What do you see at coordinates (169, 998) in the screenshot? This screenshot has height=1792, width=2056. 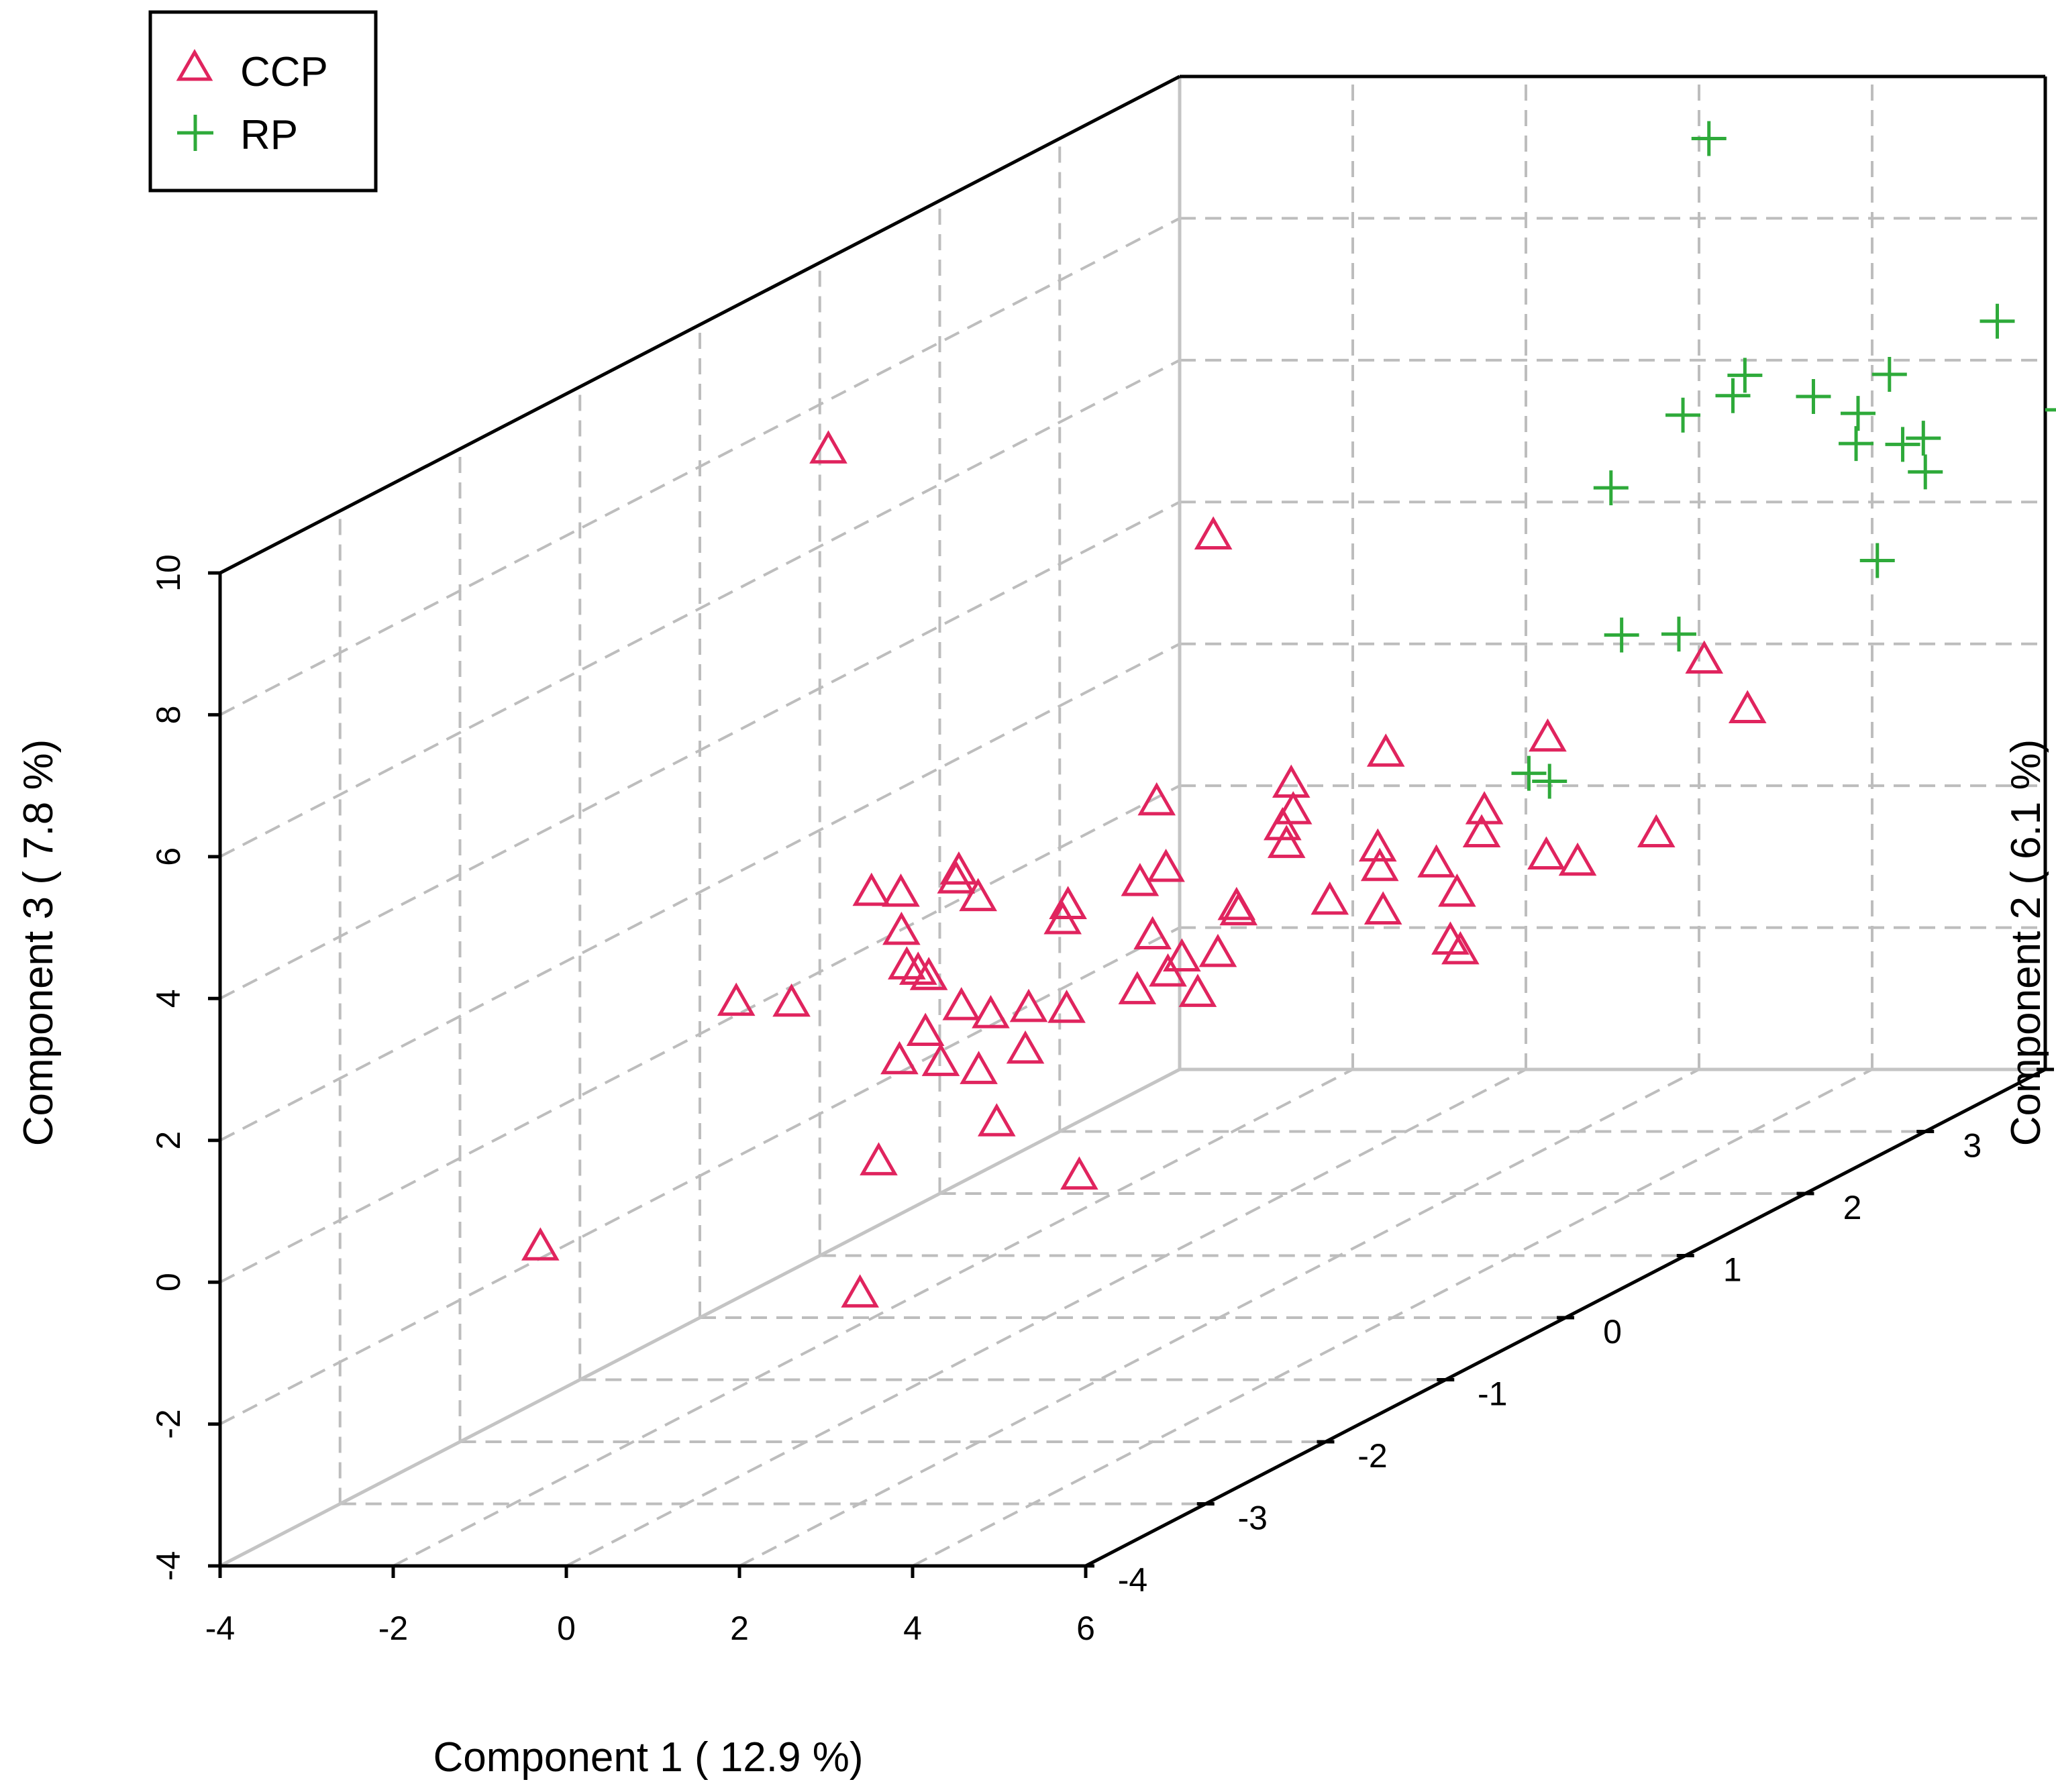 I see `z-tick-label: 4` at bounding box center [169, 998].